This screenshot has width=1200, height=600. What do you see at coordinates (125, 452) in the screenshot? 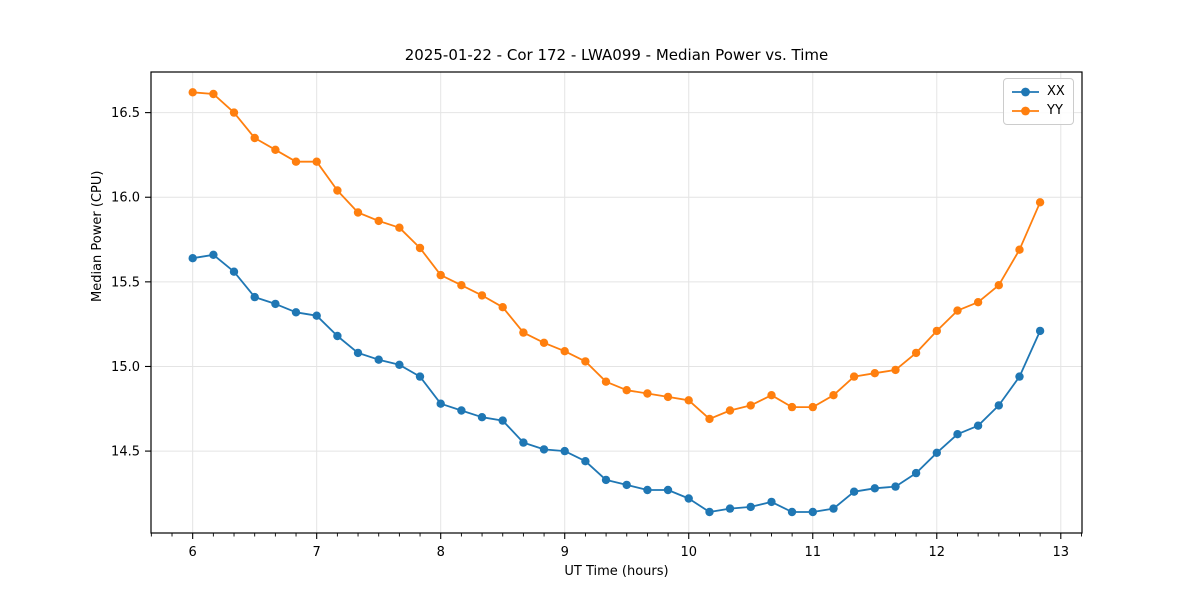
I see `y-tick-label: 14.5` at bounding box center [125, 452].